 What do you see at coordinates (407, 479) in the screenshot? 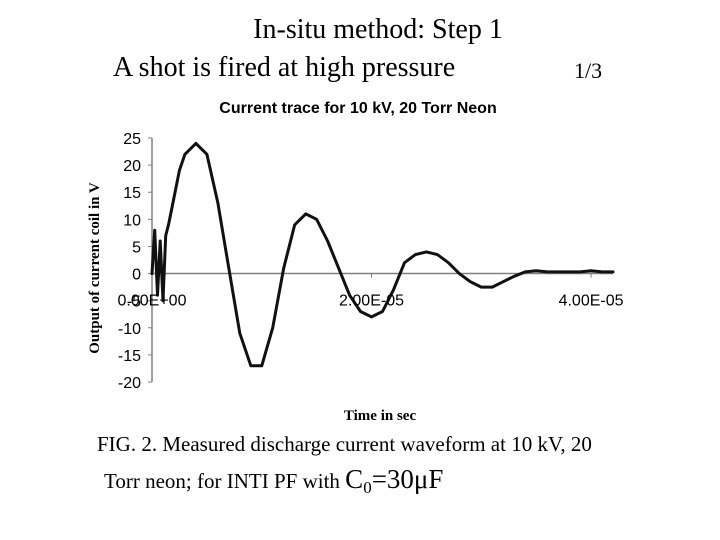
I see `capacitance-value: =30μF` at bounding box center [407, 479].